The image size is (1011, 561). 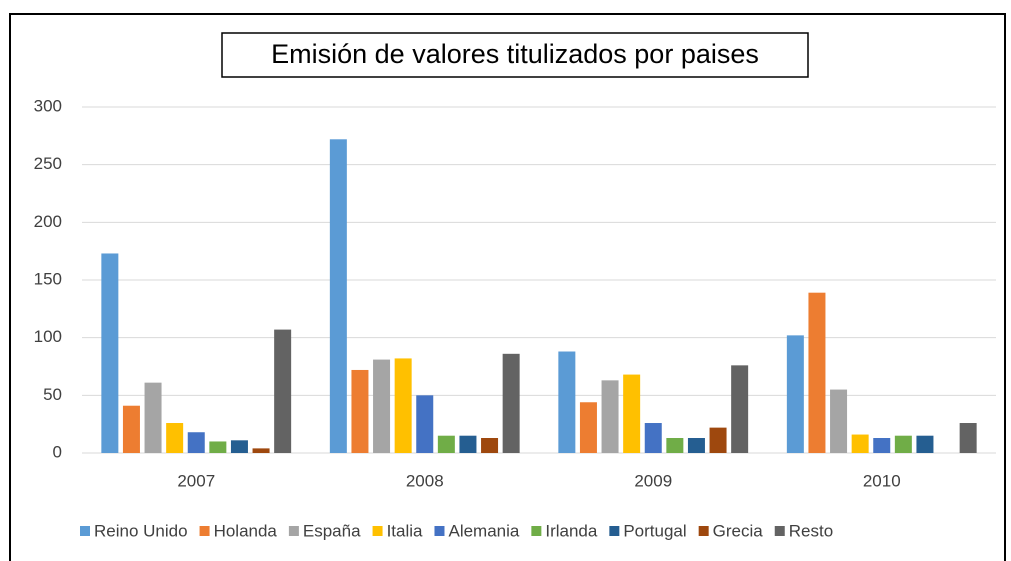 I want to click on y-tick-label: 300, so click(x=48, y=105).